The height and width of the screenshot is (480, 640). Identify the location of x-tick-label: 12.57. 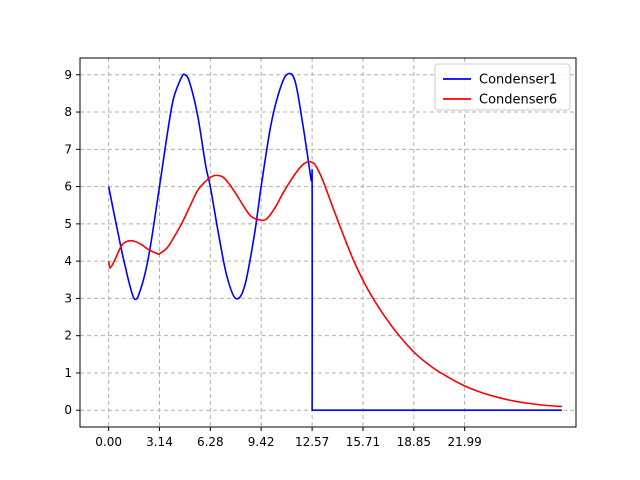
(312, 442).